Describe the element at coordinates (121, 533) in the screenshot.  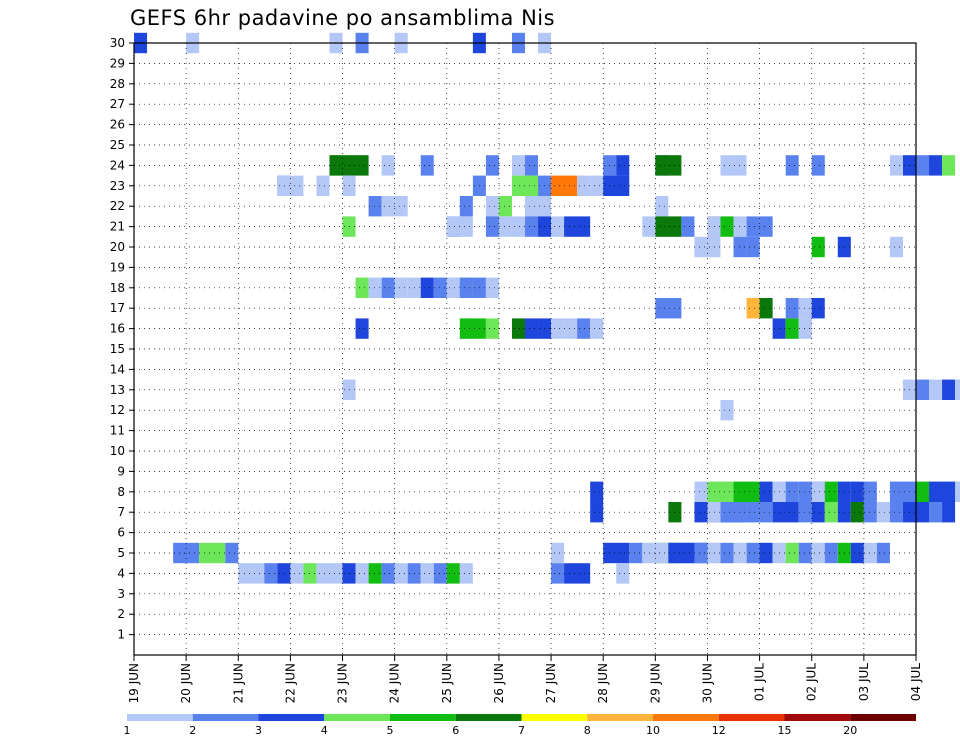
I see `y-tick-label: 6` at that location.